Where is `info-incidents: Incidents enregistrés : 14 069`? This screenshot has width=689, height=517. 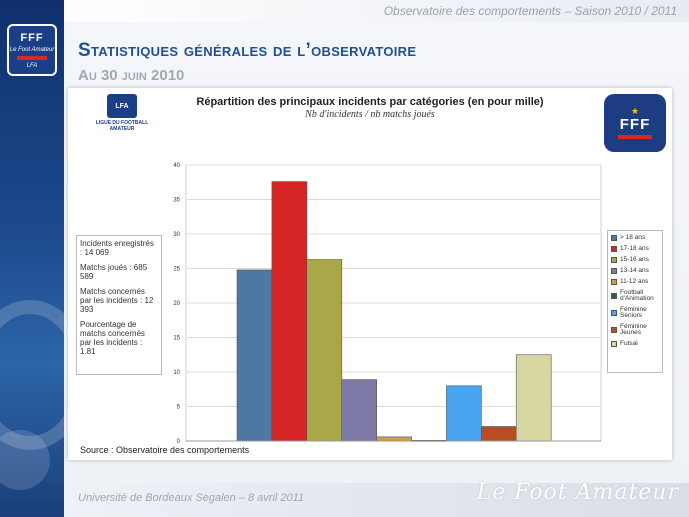 info-incidents: Incidents enregistrés : 14 069 is located at coordinates (117, 248).